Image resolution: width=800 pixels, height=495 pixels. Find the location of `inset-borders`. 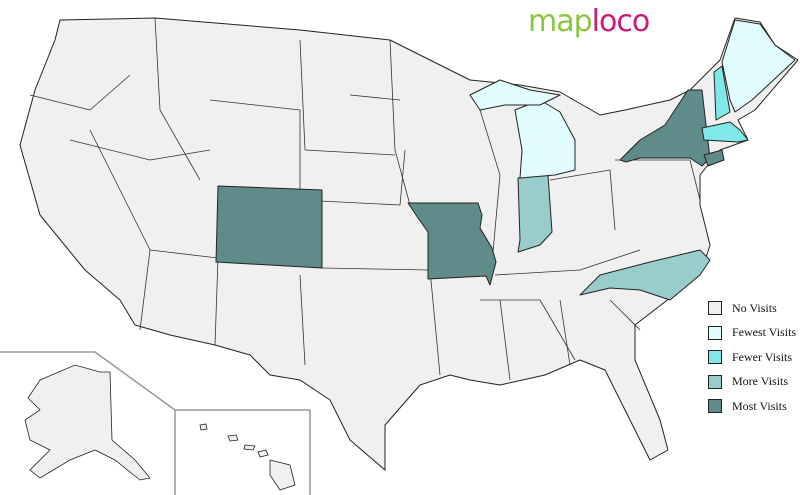

inset-borders is located at coordinates (155, 423).